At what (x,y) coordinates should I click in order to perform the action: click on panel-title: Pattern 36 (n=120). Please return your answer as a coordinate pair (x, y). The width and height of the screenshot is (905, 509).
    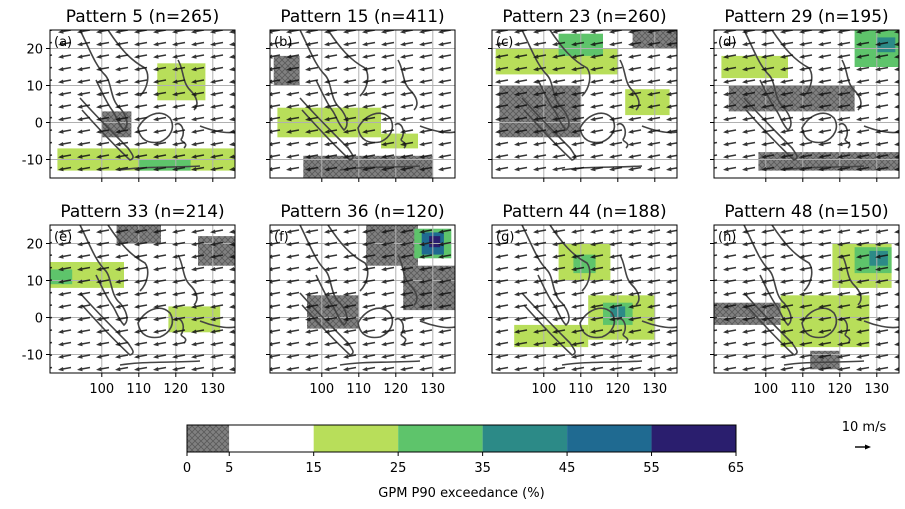
    Looking at the image, I should click on (362, 212).